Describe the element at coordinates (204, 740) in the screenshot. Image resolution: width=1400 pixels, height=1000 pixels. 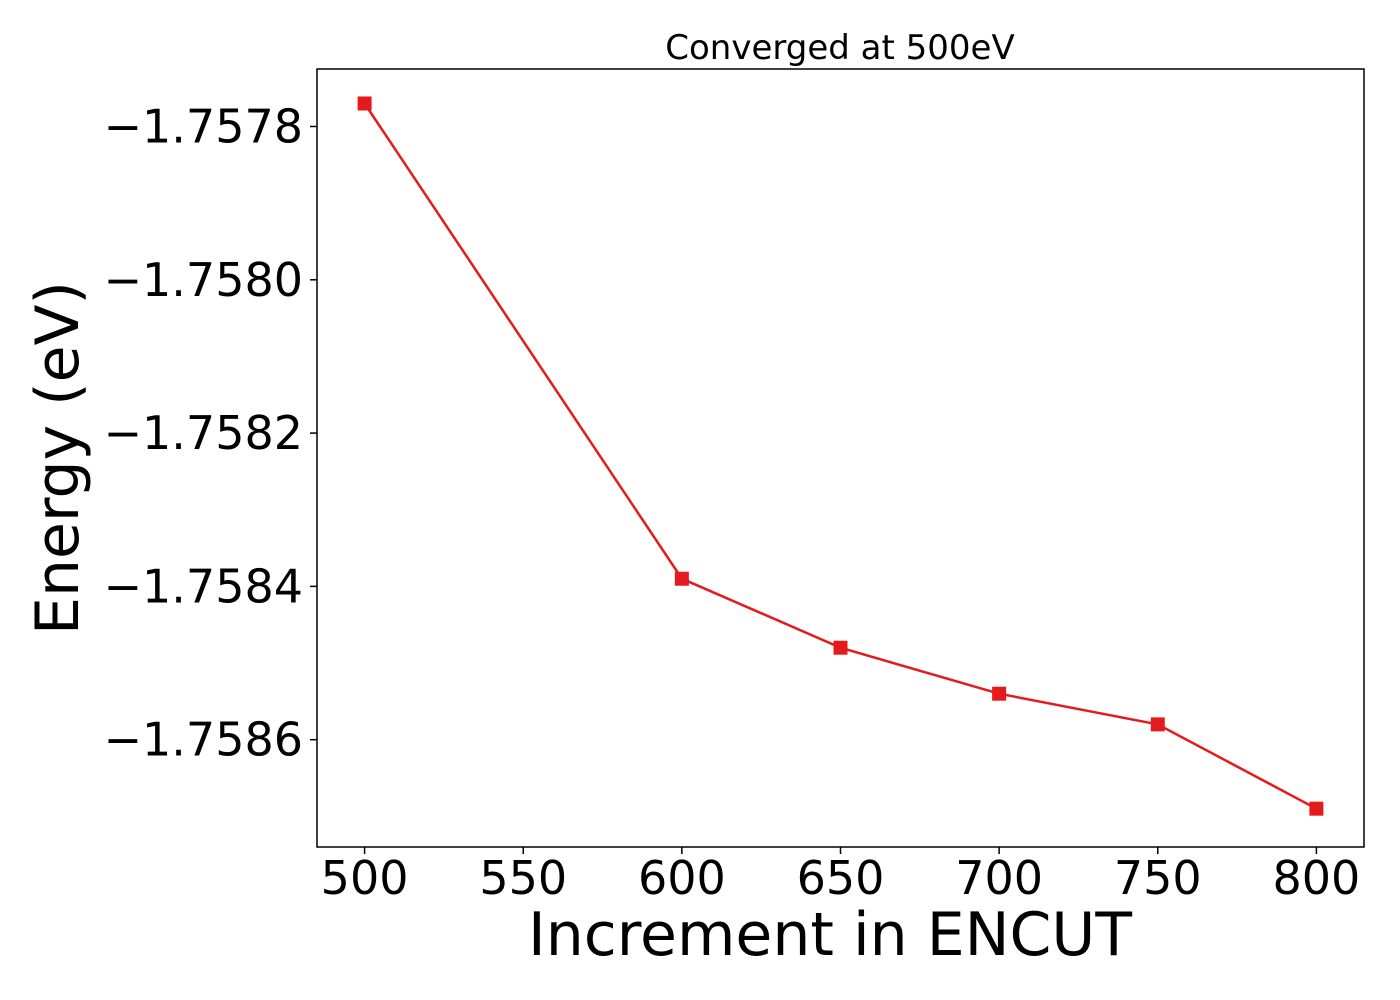
I see `y-tick-label: −1.7586` at that location.